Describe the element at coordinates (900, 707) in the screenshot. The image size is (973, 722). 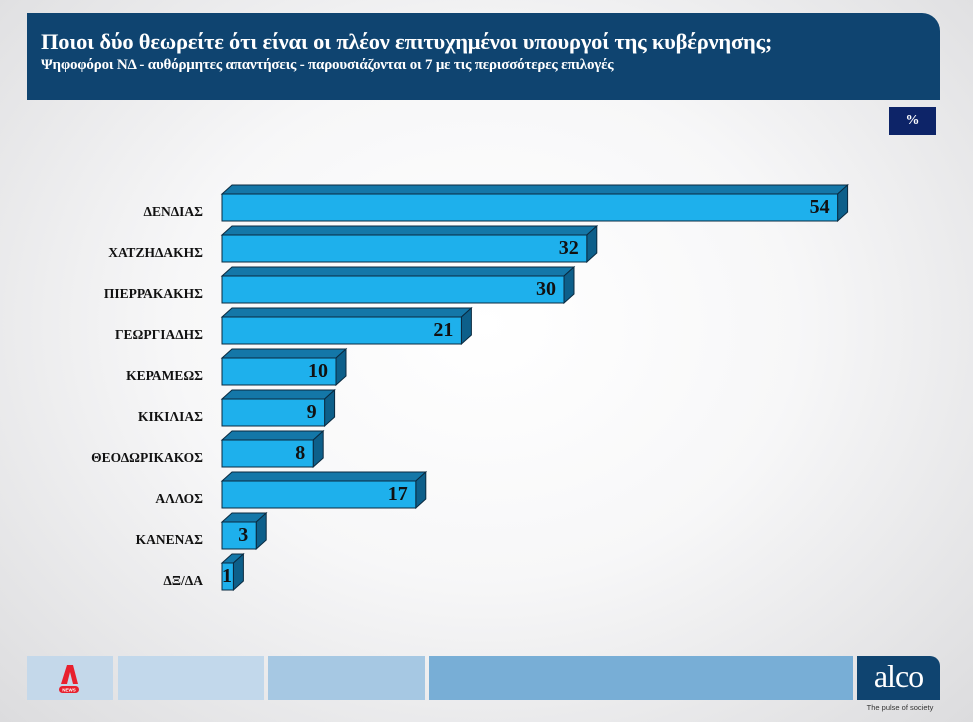
I see `alco-tagline: The pulse of society` at that location.